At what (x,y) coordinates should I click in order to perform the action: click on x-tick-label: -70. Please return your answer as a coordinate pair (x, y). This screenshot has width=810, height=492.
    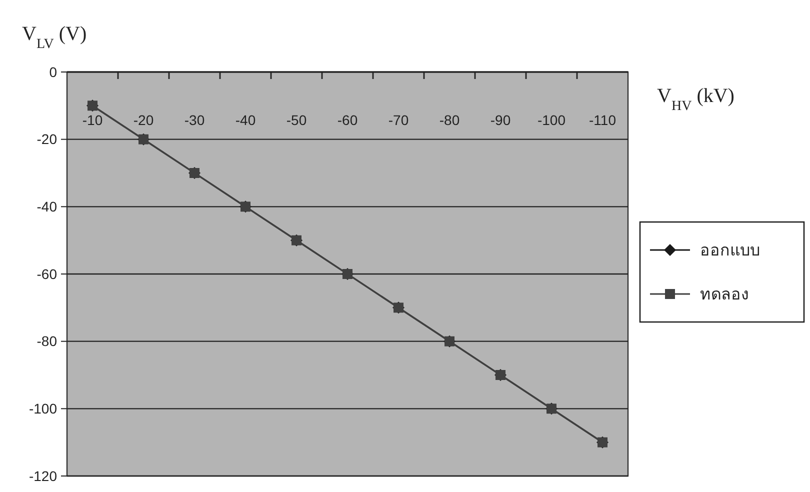
    Looking at the image, I should click on (398, 120).